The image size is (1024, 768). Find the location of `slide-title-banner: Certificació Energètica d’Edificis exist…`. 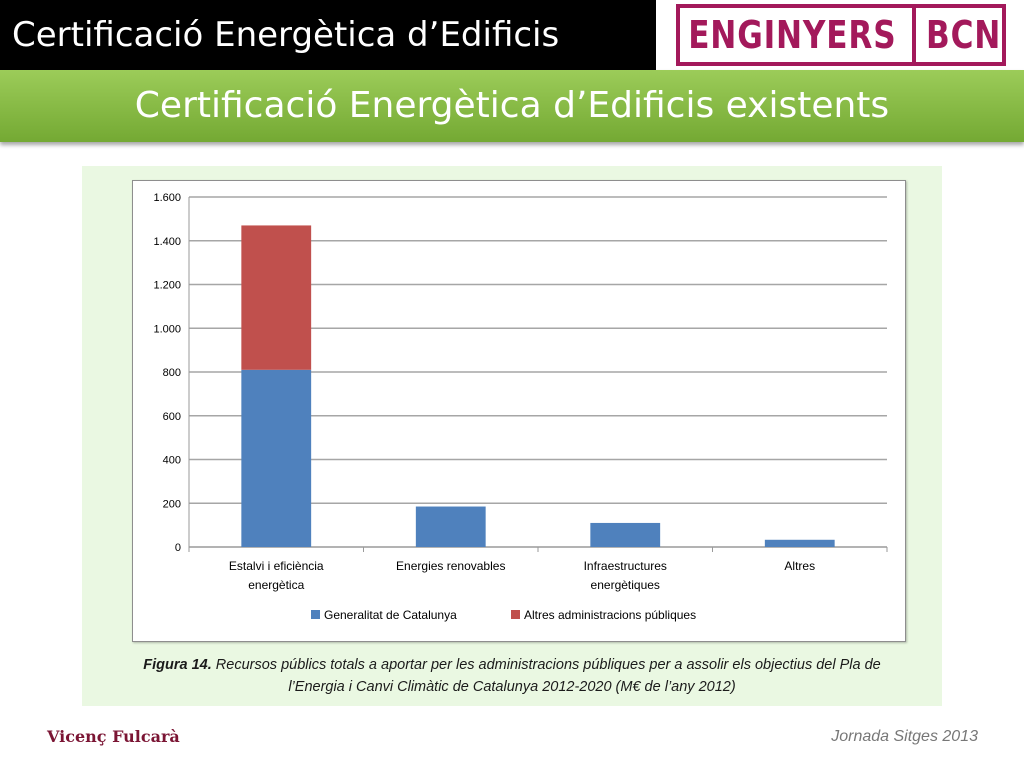

slide-title-banner: Certificació Energètica d’Edificis exist… is located at coordinates (512, 106).